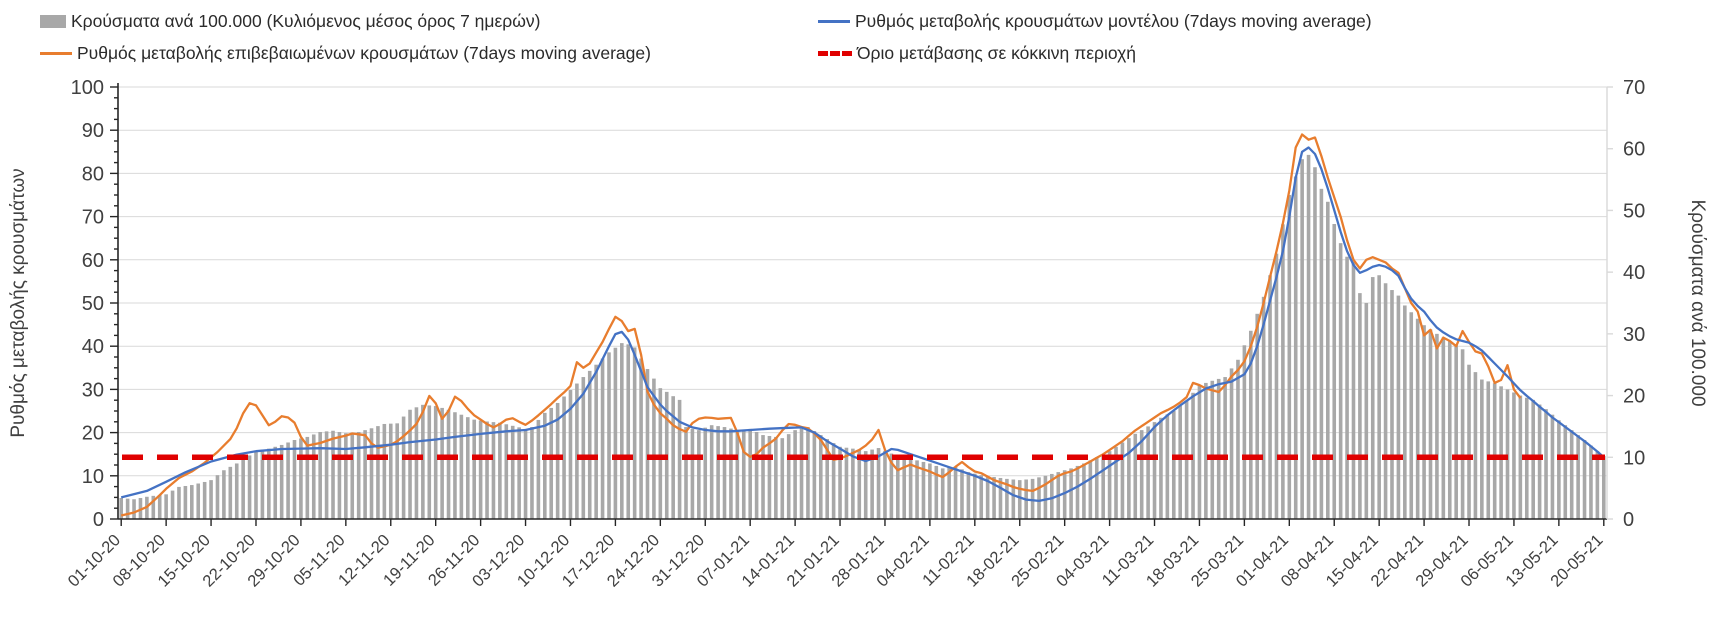 Image resolution: width=1712 pixels, height=621 pixels. What do you see at coordinates (834, 21) in the screenshot?
I see `model-line-swatch-icon` at bounding box center [834, 21].